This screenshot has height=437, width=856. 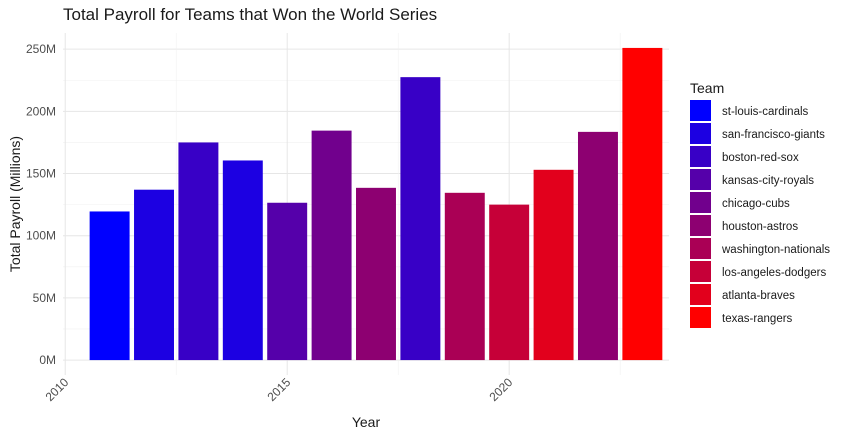 I want to click on x-axis-title: Year, so click(x=366, y=422).